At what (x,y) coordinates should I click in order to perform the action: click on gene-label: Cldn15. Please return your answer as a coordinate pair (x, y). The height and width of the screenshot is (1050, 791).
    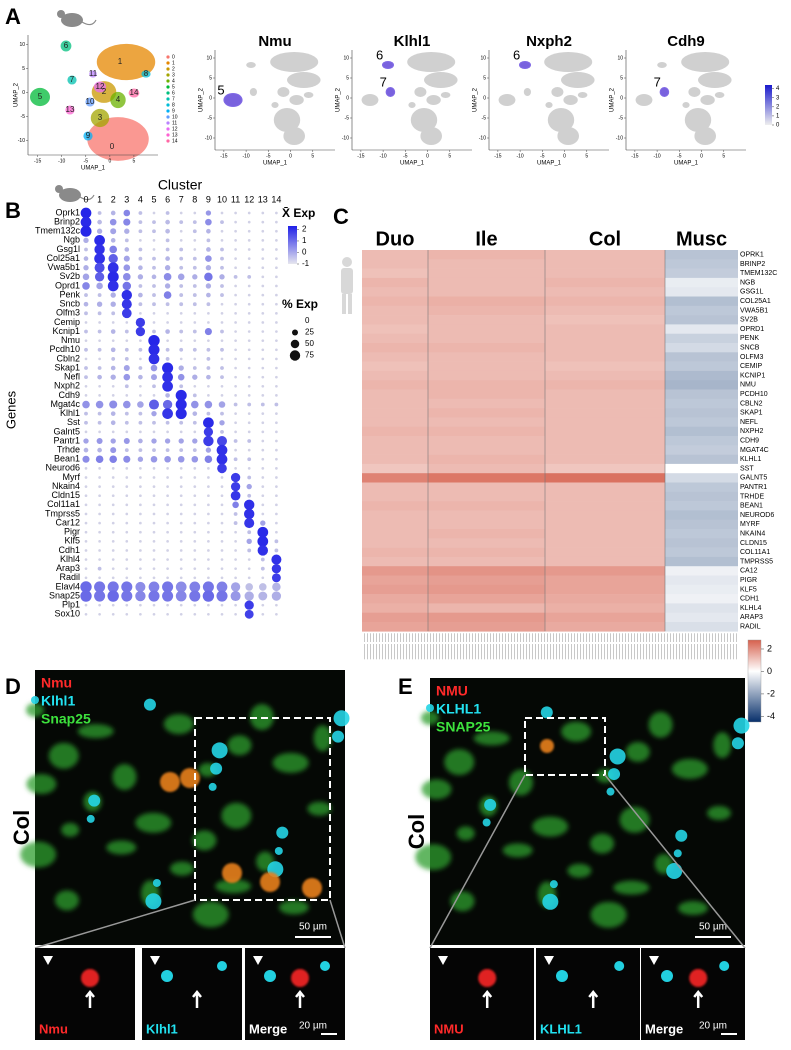
    Looking at the image, I should click on (65, 495).